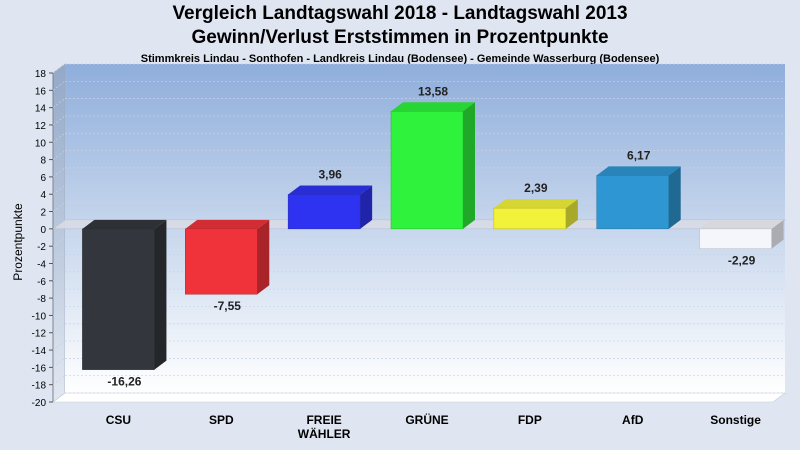 The height and width of the screenshot is (450, 800). I want to click on value-label: 13,58, so click(433, 91).